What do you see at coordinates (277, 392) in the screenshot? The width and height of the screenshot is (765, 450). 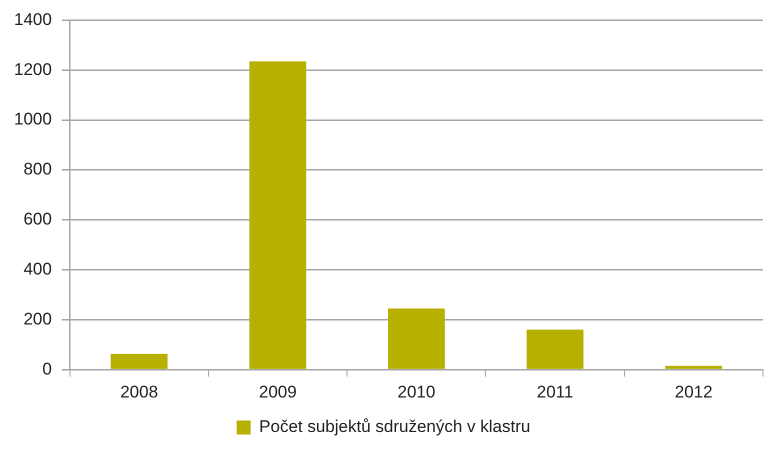 I see `x-tick-label: 2009` at bounding box center [277, 392].